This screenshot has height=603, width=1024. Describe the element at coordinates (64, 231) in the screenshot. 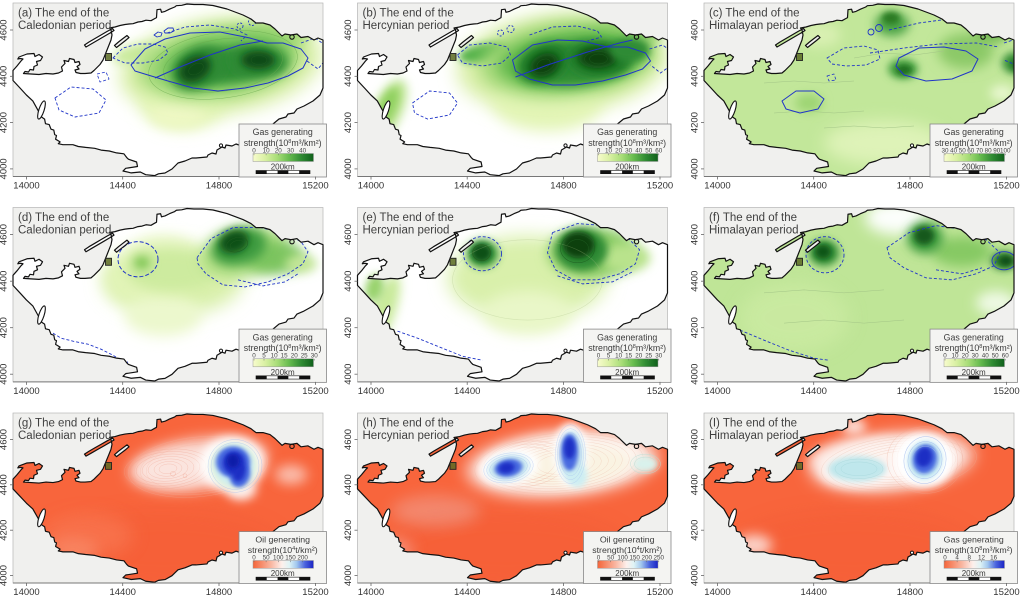

I see `svg-text: Caledonian period` at that location.